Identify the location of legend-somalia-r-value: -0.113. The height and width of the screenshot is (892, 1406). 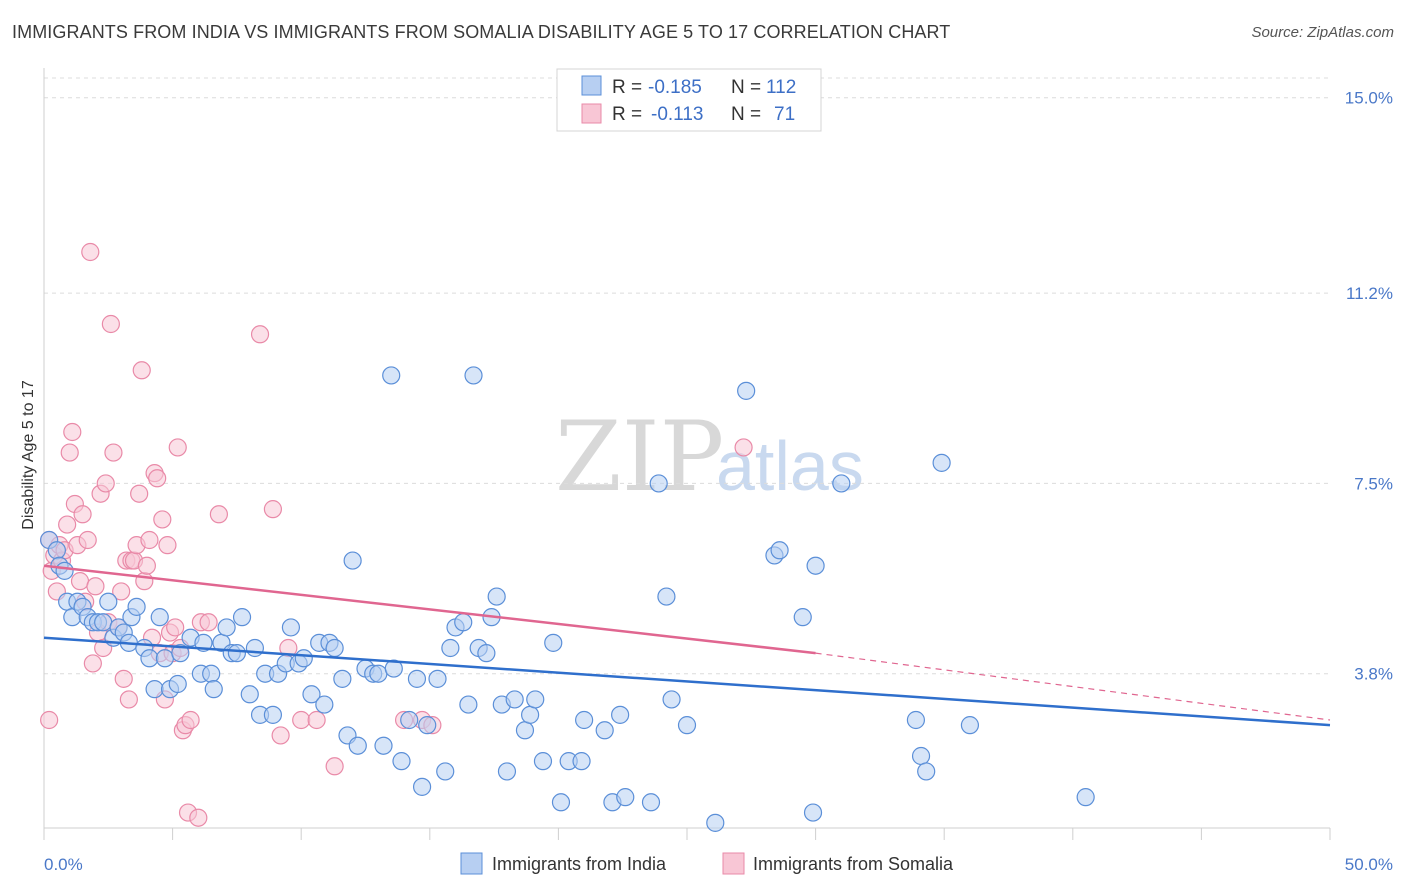
(677, 114).